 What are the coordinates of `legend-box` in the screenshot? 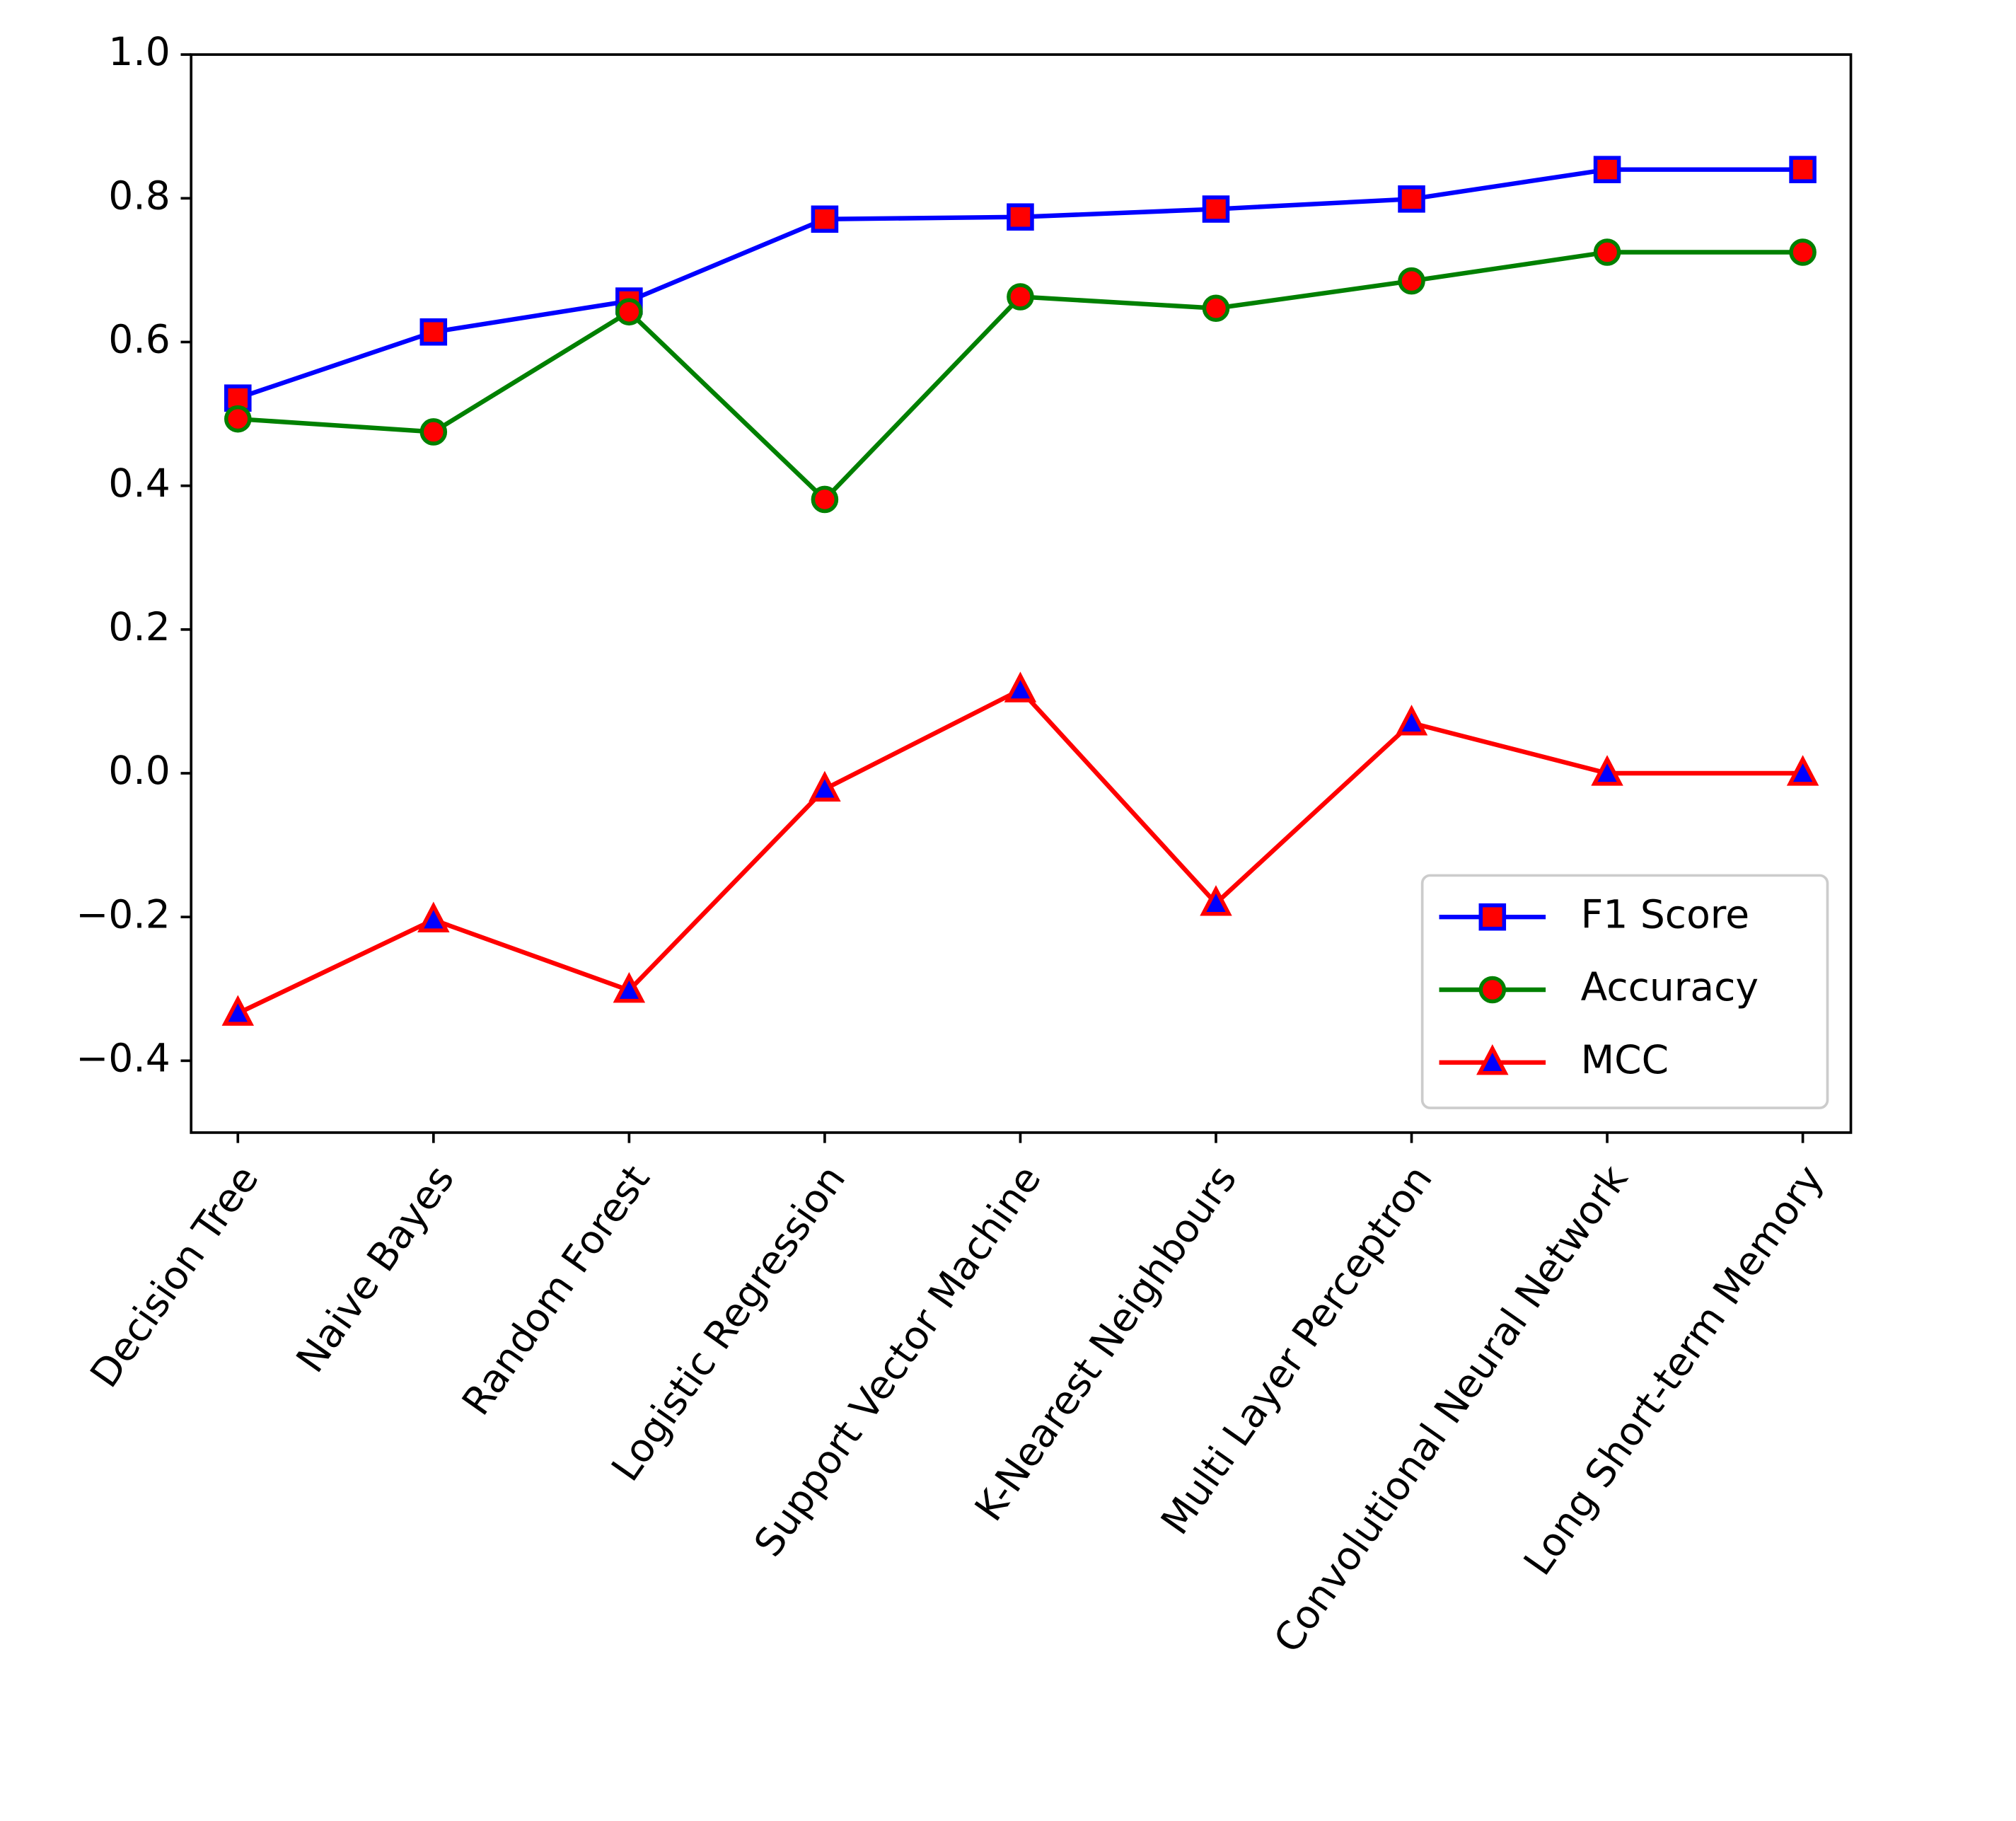 It's located at (1625, 991).